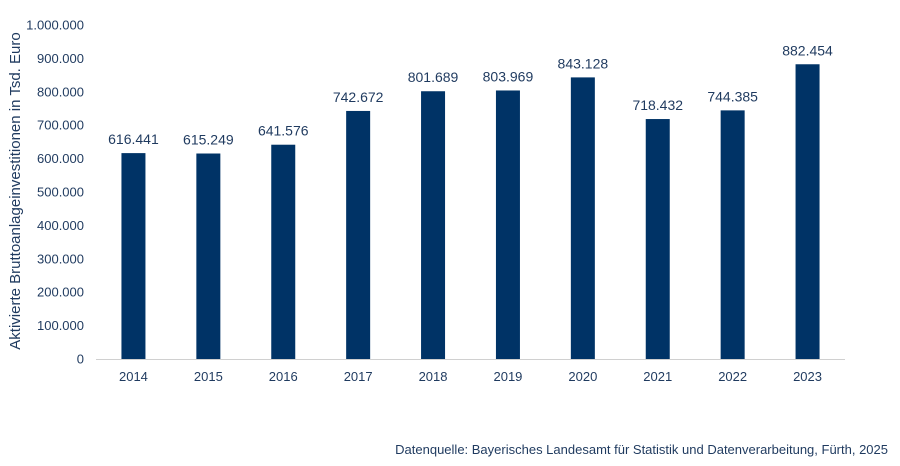 The image size is (900, 466). Describe the element at coordinates (732, 96) in the screenshot. I see `bar-value-label: 744.385` at that location.